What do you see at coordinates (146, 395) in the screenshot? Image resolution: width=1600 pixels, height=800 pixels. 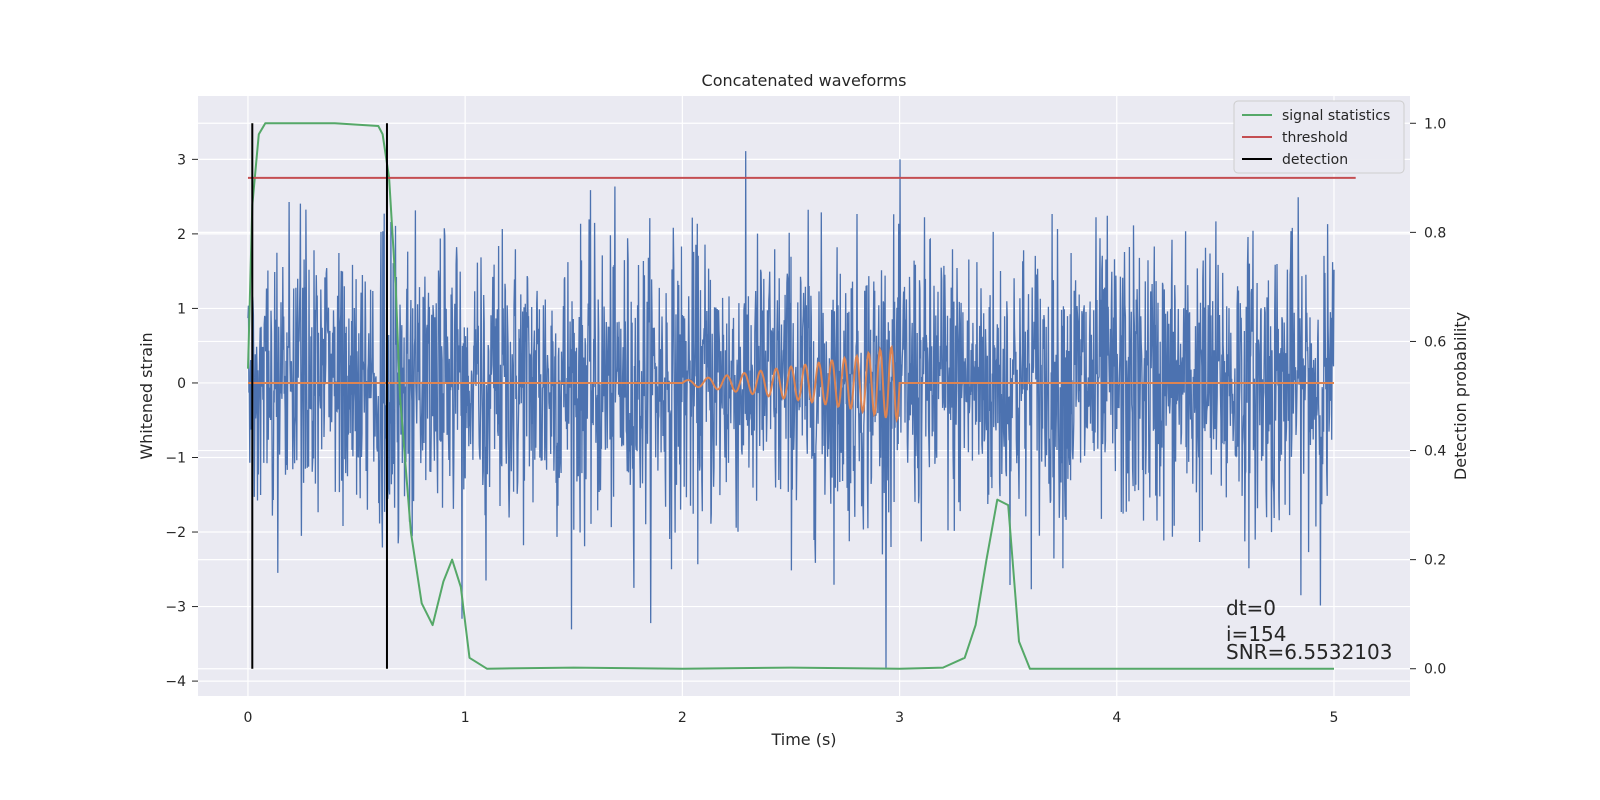 I see `y-axis-label-left: Whitened strain` at bounding box center [146, 395].